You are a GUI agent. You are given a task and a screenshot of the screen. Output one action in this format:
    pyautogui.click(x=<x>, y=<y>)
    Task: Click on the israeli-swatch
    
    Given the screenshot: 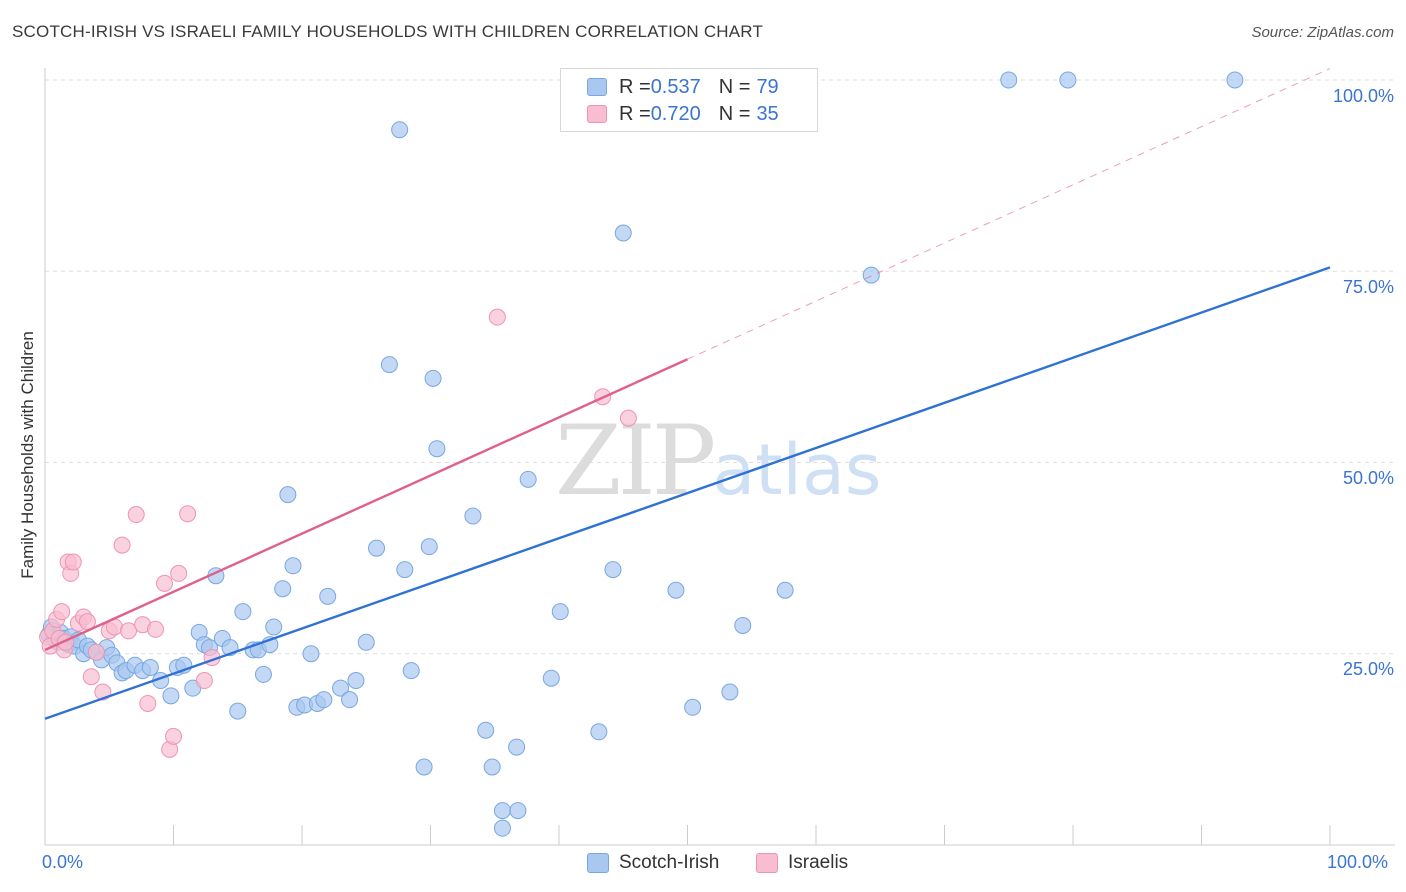 What is the action you would take?
    pyautogui.click(x=597, y=114)
    